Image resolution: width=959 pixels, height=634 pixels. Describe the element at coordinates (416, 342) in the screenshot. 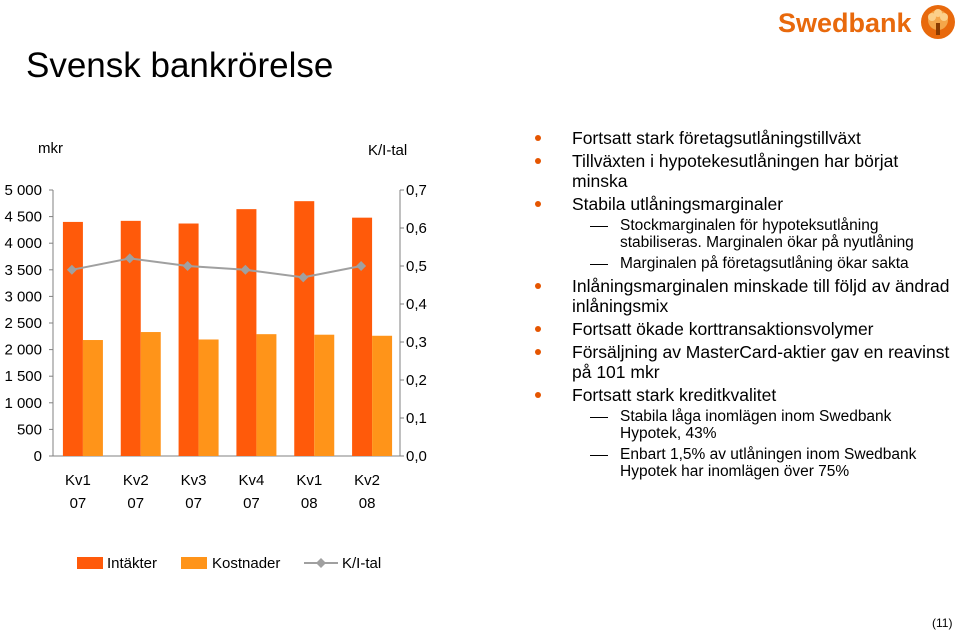

I see `right-axis-tick-label: 0,3` at that location.